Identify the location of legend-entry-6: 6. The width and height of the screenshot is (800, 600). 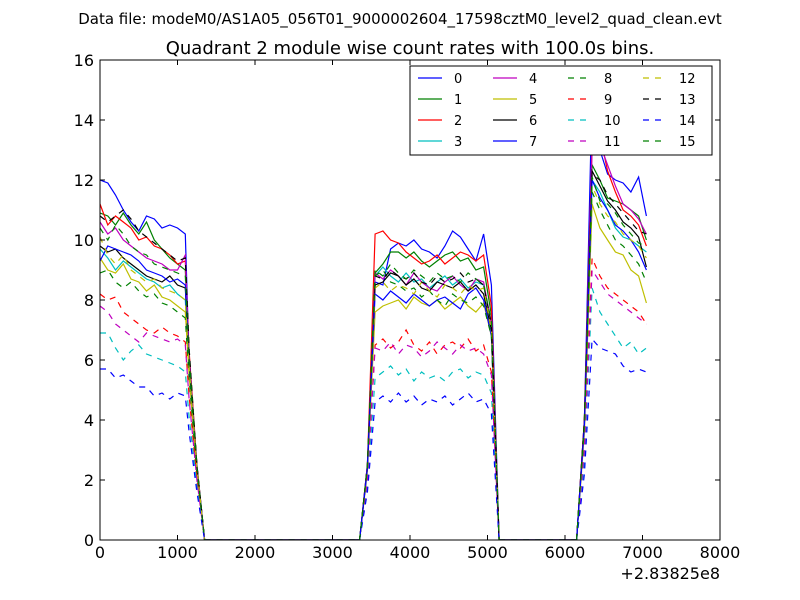
(515, 121).